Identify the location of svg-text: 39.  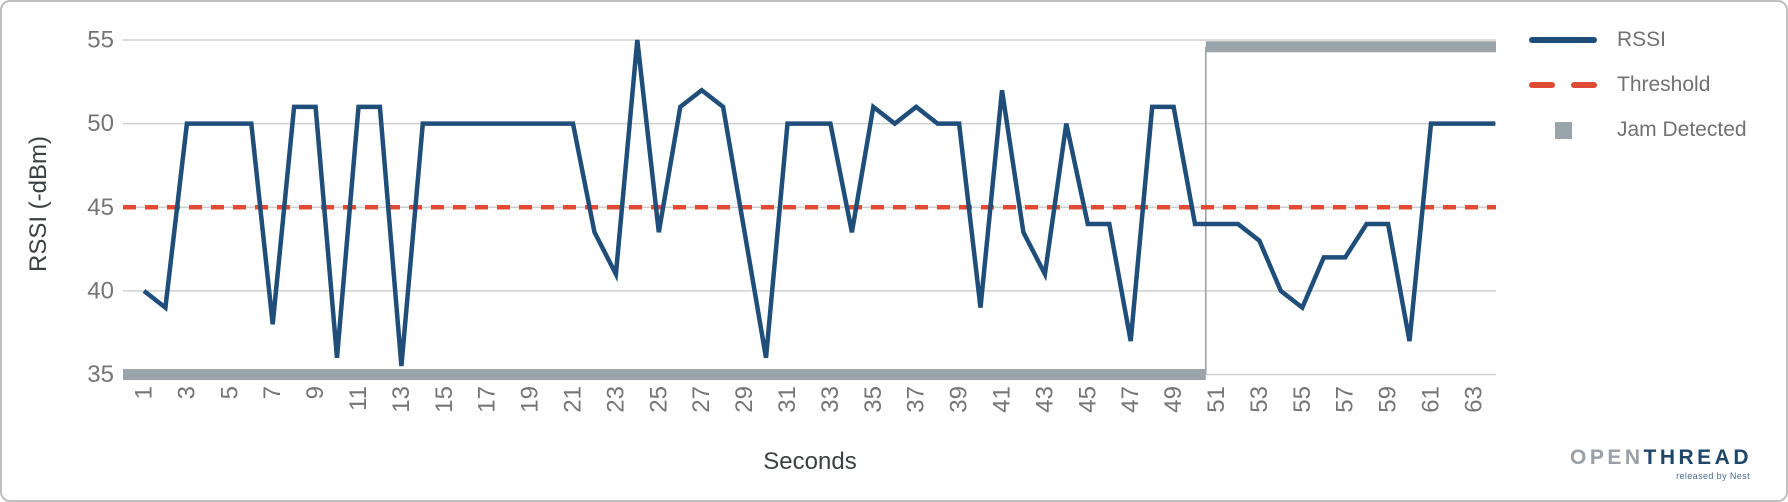
(959, 399).